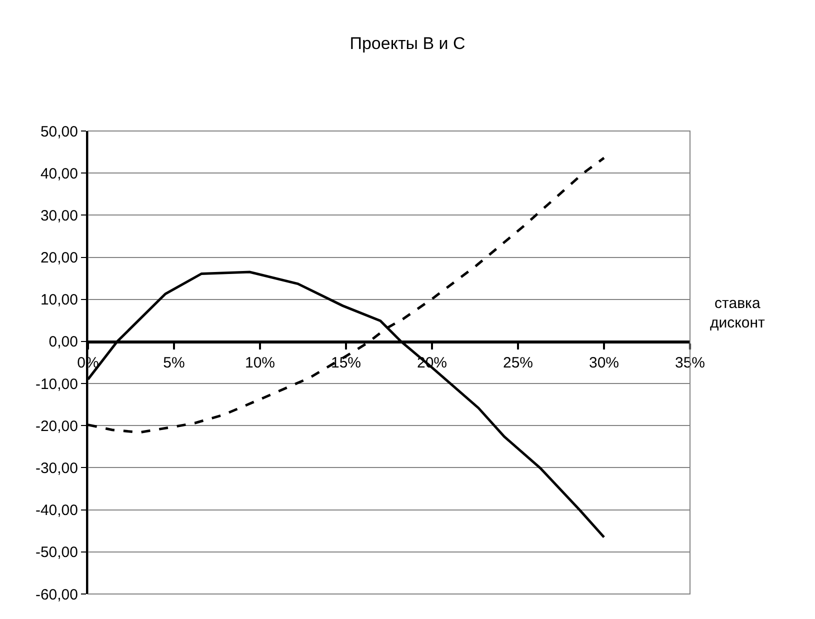  I want to click on x-tick-label: 5%, so click(174, 363).